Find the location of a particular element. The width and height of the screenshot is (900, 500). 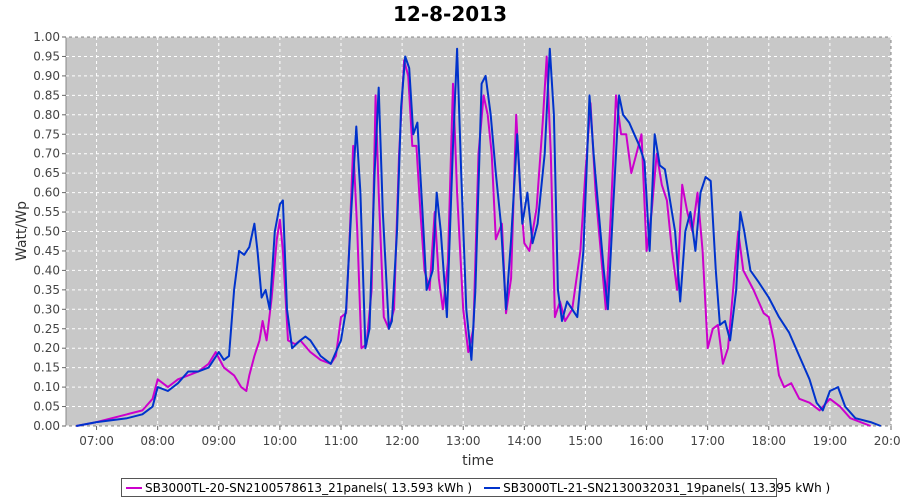

x-tick-label: 16:00 is located at coordinates (646, 441).